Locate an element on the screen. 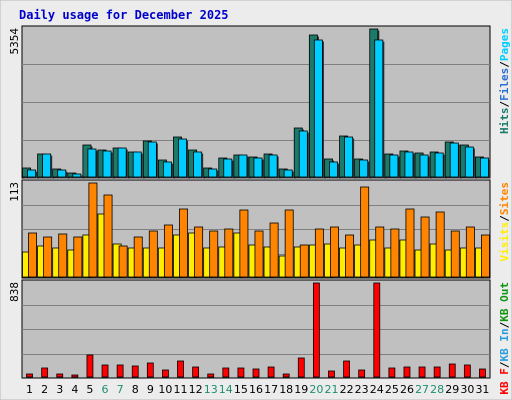 This screenshot has height=400, width=512. legend-part: Files is located at coordinates (504, 84).